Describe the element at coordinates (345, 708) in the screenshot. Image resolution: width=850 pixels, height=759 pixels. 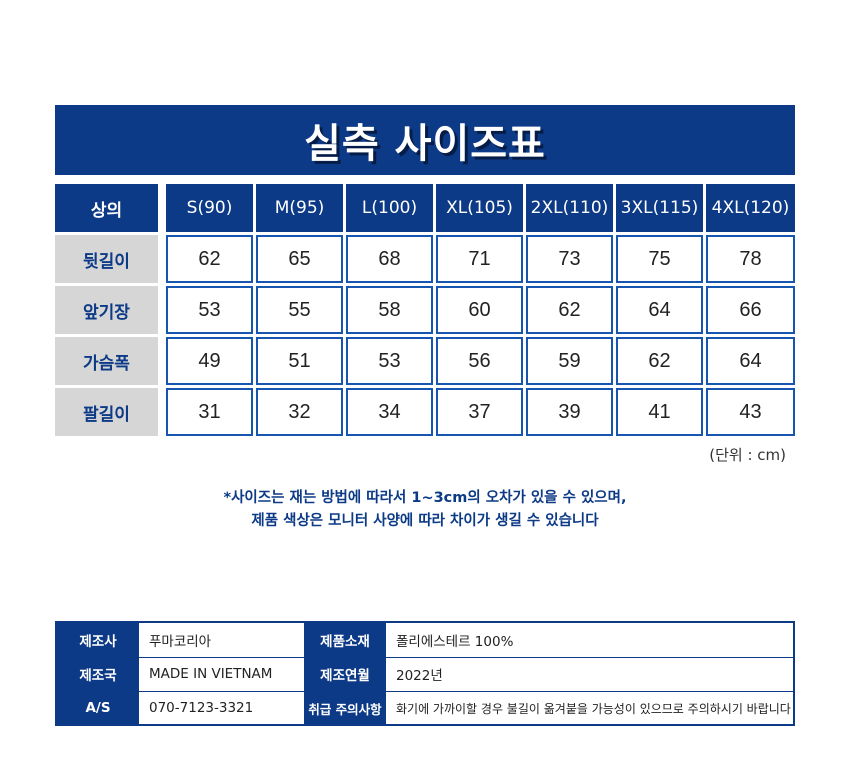
I see `info-label: 취급 주의사항` at that location.